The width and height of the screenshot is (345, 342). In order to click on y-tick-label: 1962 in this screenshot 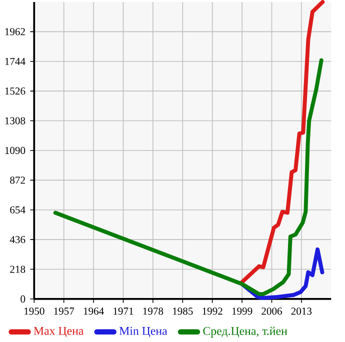, I will do `click(15, 32)`.